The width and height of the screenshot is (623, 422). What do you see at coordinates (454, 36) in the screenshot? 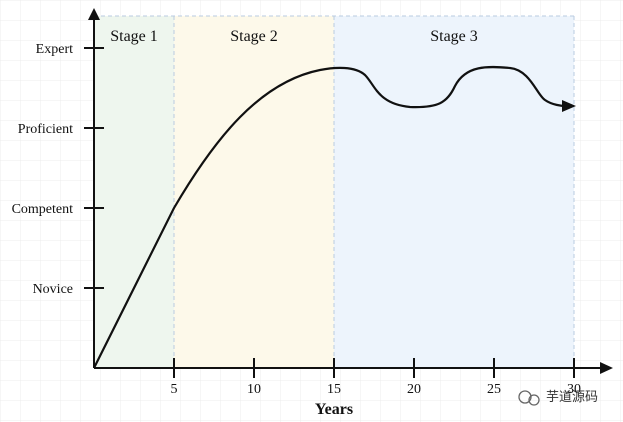
I see `stage-3-label: Stage 3` at bounding box center [454, 36].